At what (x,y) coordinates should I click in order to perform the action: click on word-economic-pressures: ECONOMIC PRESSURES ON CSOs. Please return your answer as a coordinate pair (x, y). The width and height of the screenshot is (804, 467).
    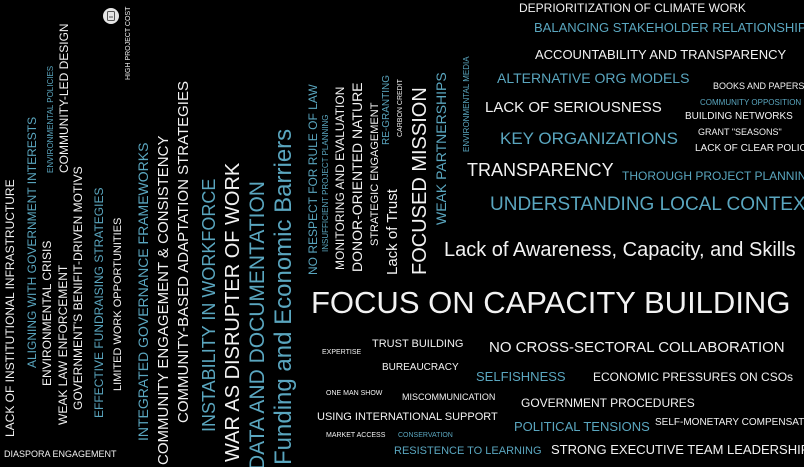
    Looking at the image, I should click on (693, 377).